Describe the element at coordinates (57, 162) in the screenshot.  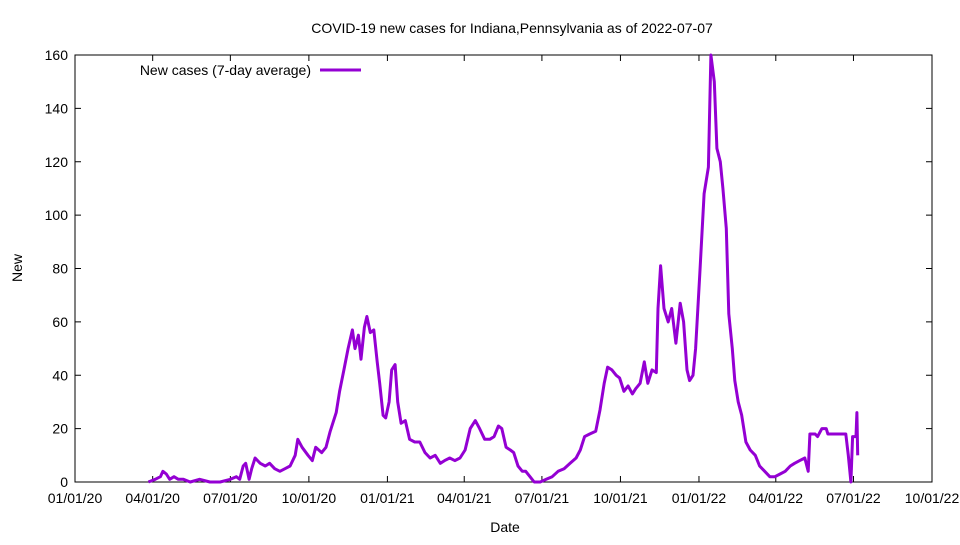
I see `y-tick-label: 120` at that location.